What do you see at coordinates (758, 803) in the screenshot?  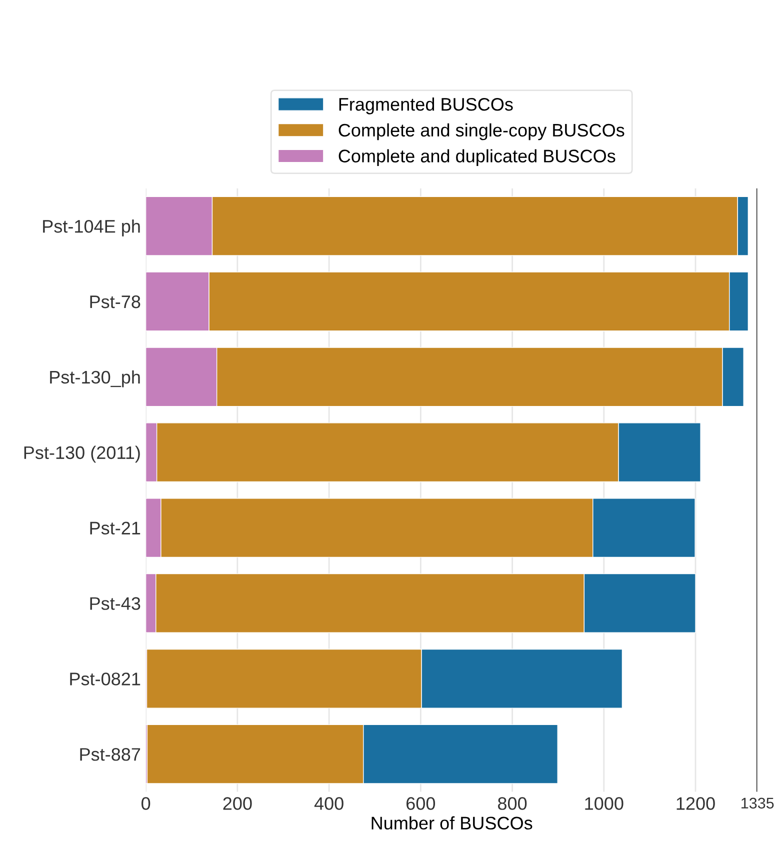 I see `ref-line-label: 1335` at bounding box center [758, 803].